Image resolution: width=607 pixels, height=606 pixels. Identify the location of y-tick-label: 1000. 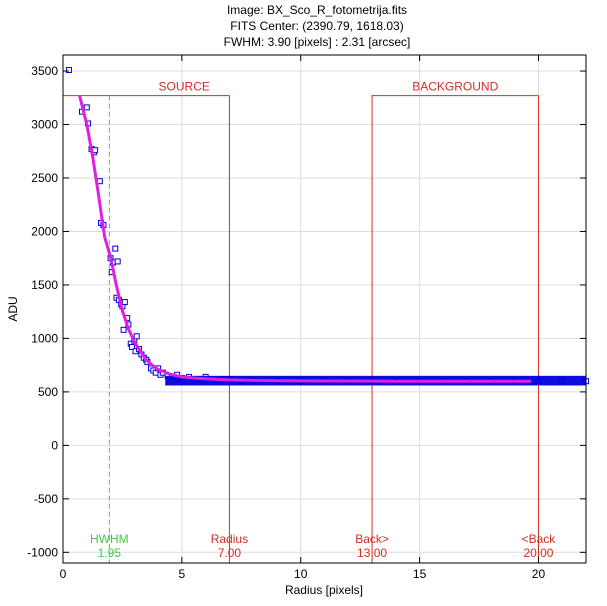
(44, 338).